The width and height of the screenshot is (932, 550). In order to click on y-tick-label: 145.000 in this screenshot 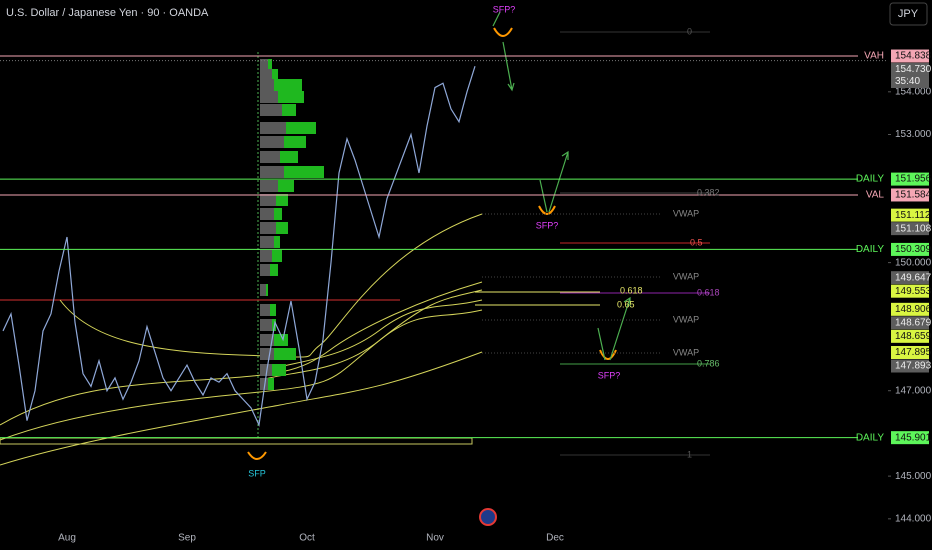, I will do `click(913, 476)`.